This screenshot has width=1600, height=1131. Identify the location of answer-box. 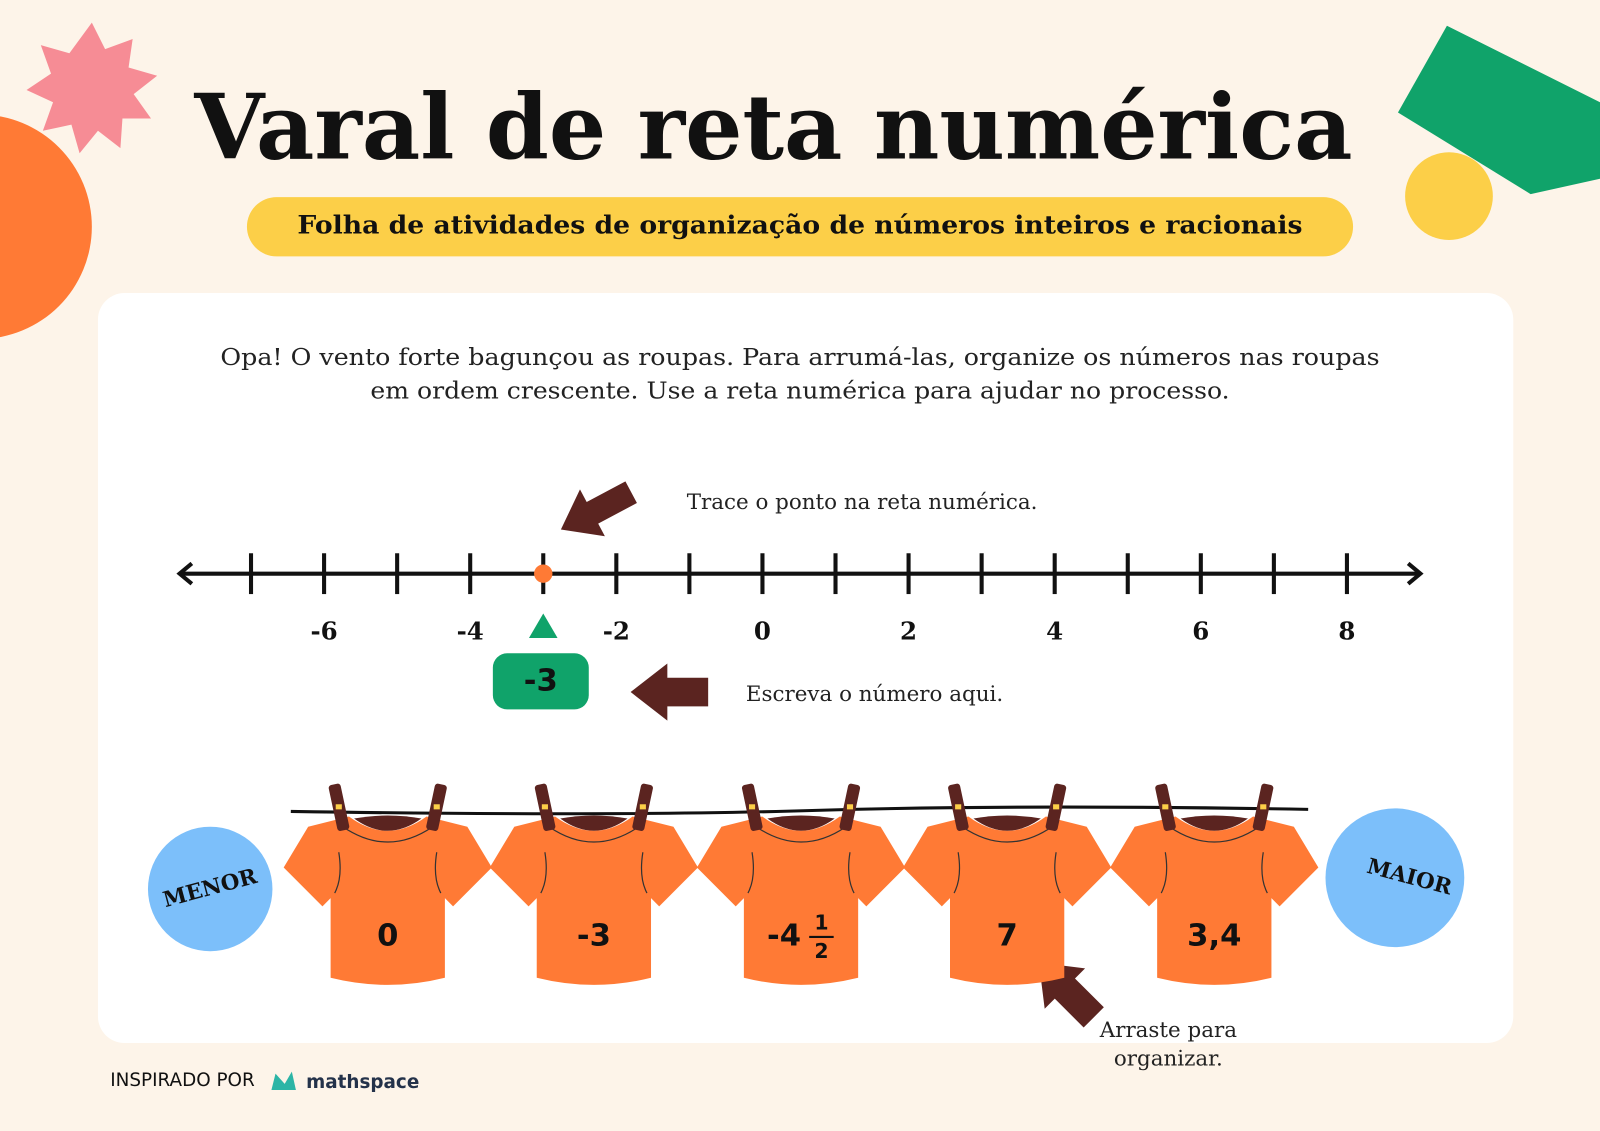
(540, 681).